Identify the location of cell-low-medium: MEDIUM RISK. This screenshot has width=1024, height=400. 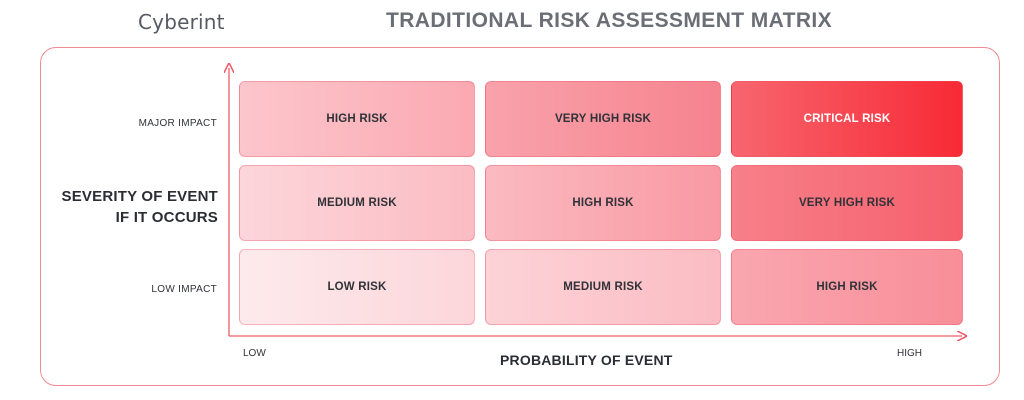
(603, 287).